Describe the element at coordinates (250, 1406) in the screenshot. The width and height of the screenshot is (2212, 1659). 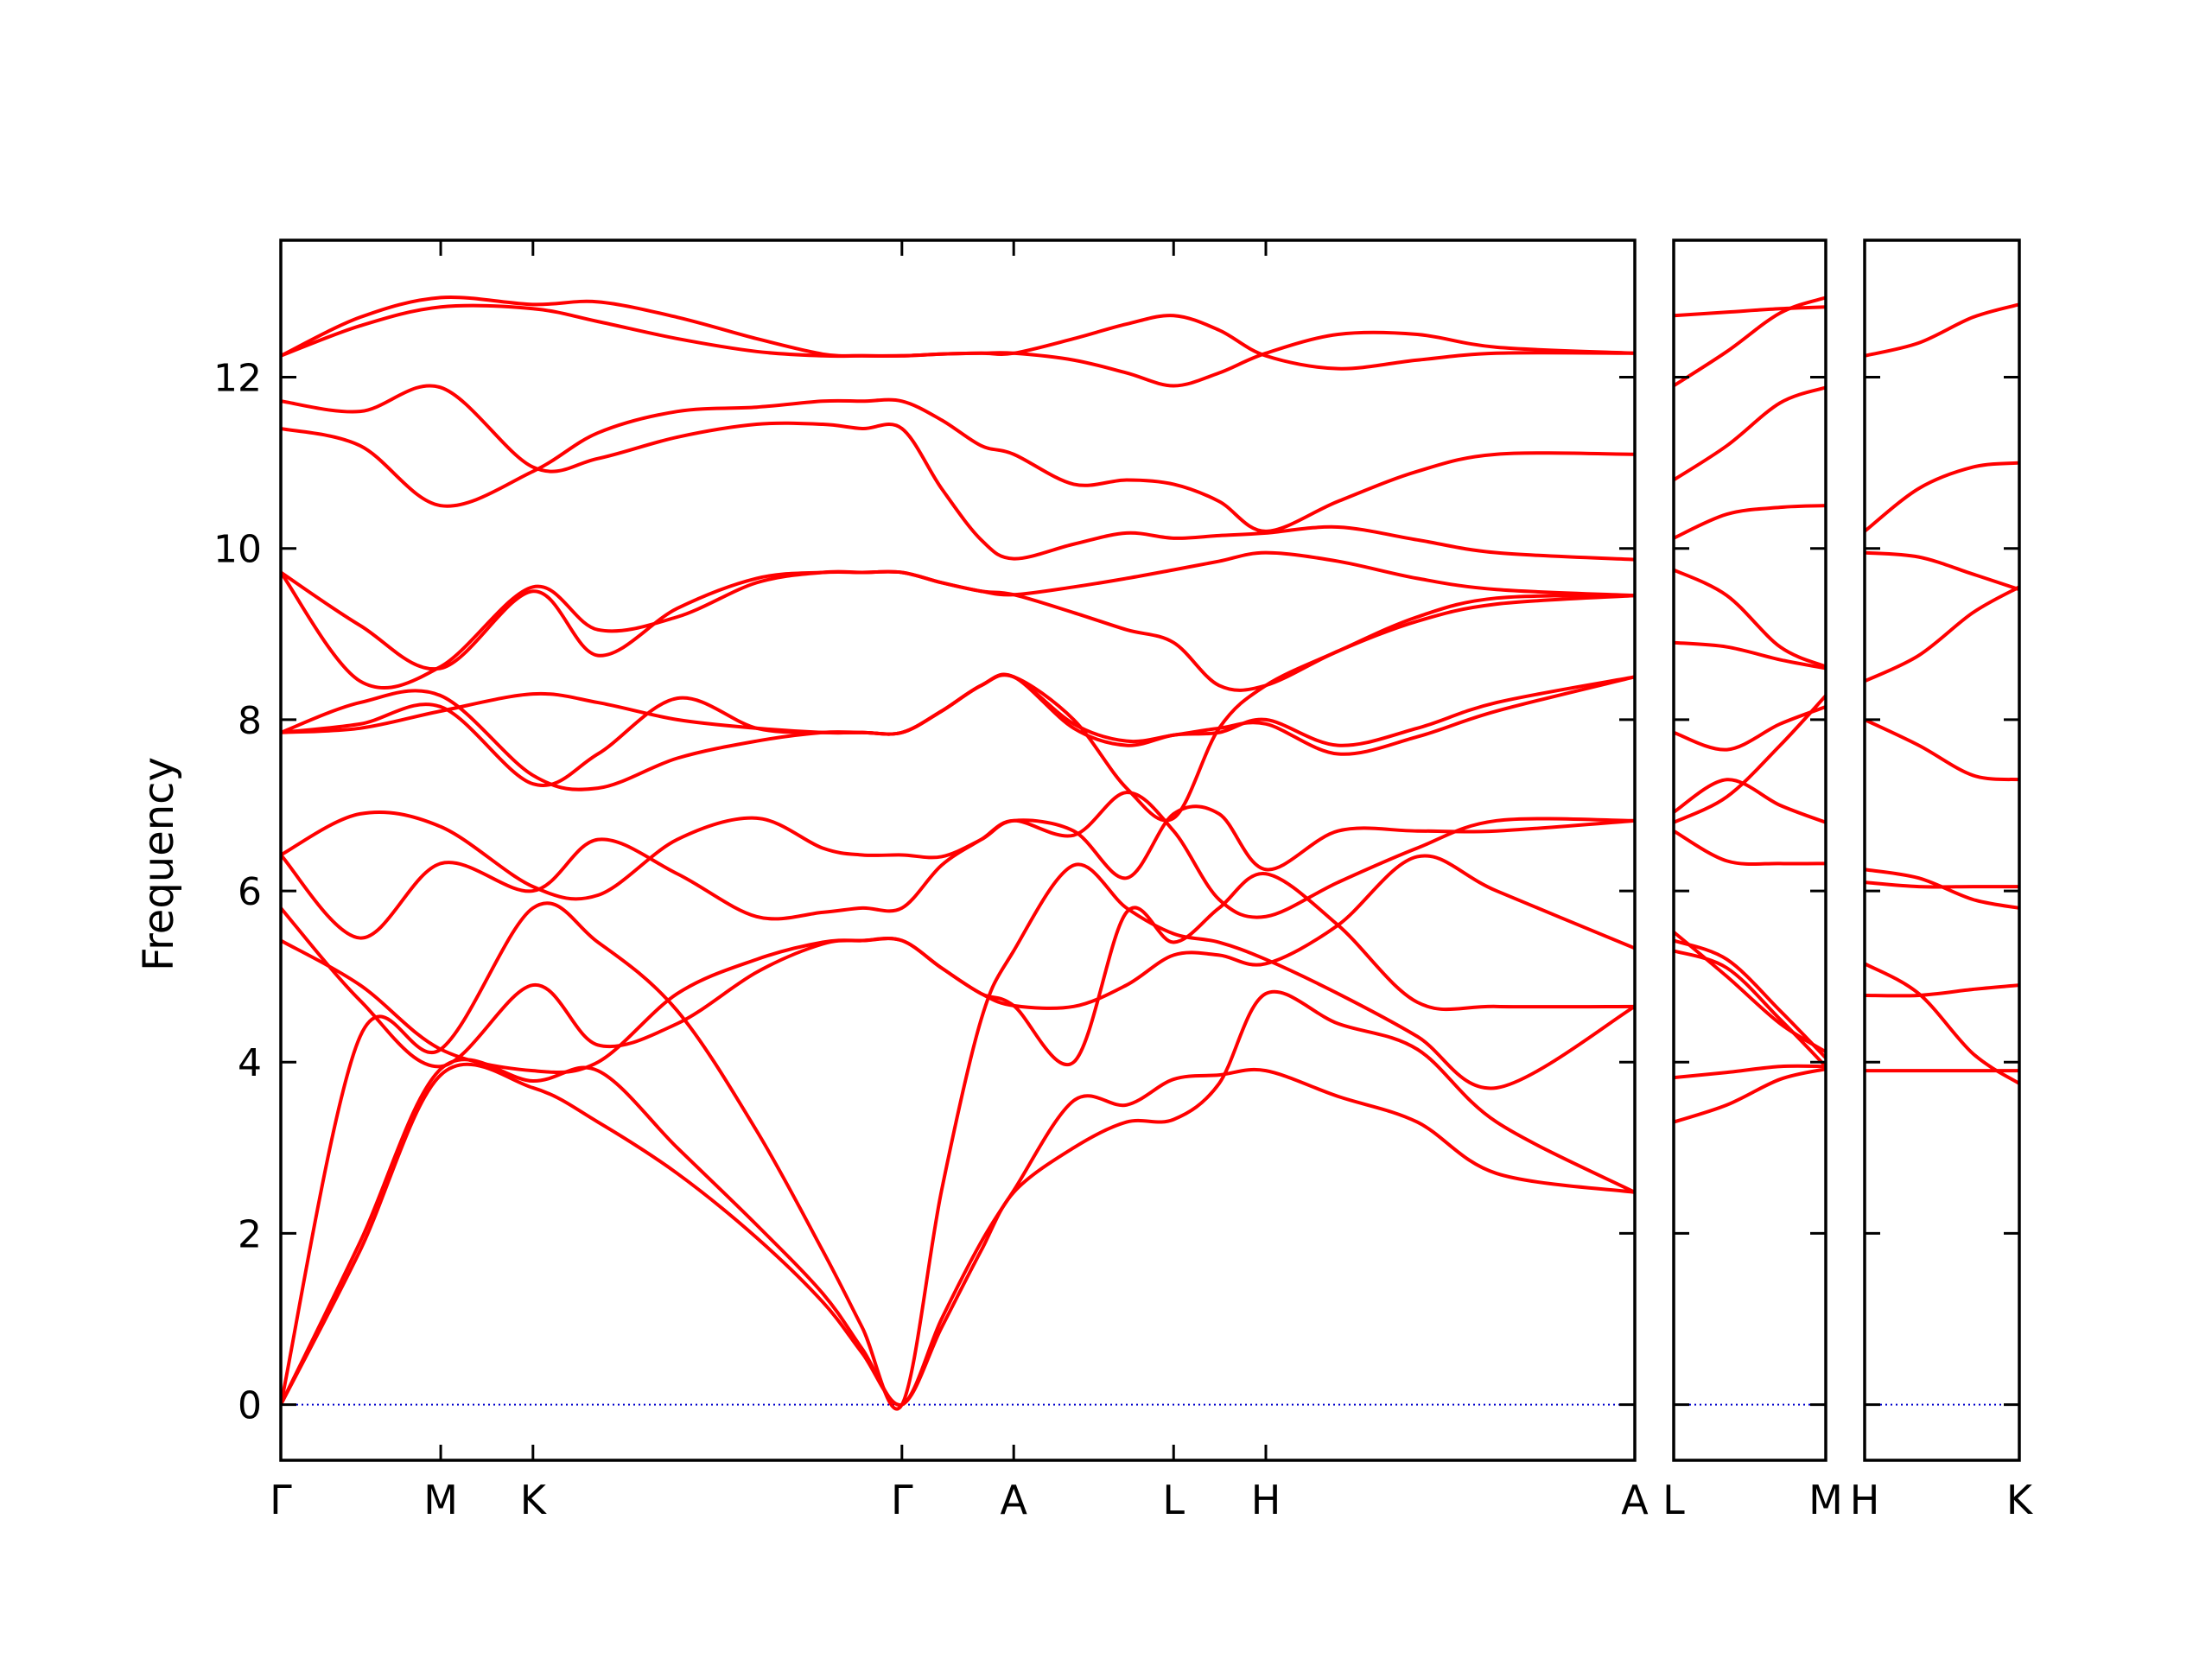
I see `y-tick-label: 0` at that location.